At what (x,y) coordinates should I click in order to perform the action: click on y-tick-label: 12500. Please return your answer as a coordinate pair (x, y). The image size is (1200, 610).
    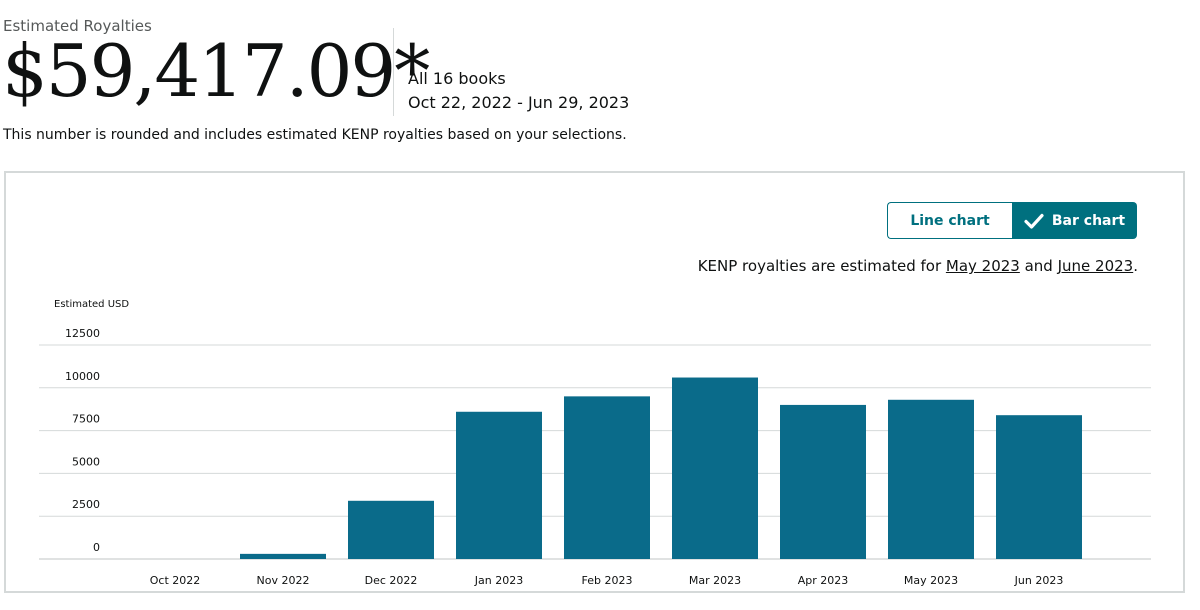
    Looking at the image, I should click on (82, 333).